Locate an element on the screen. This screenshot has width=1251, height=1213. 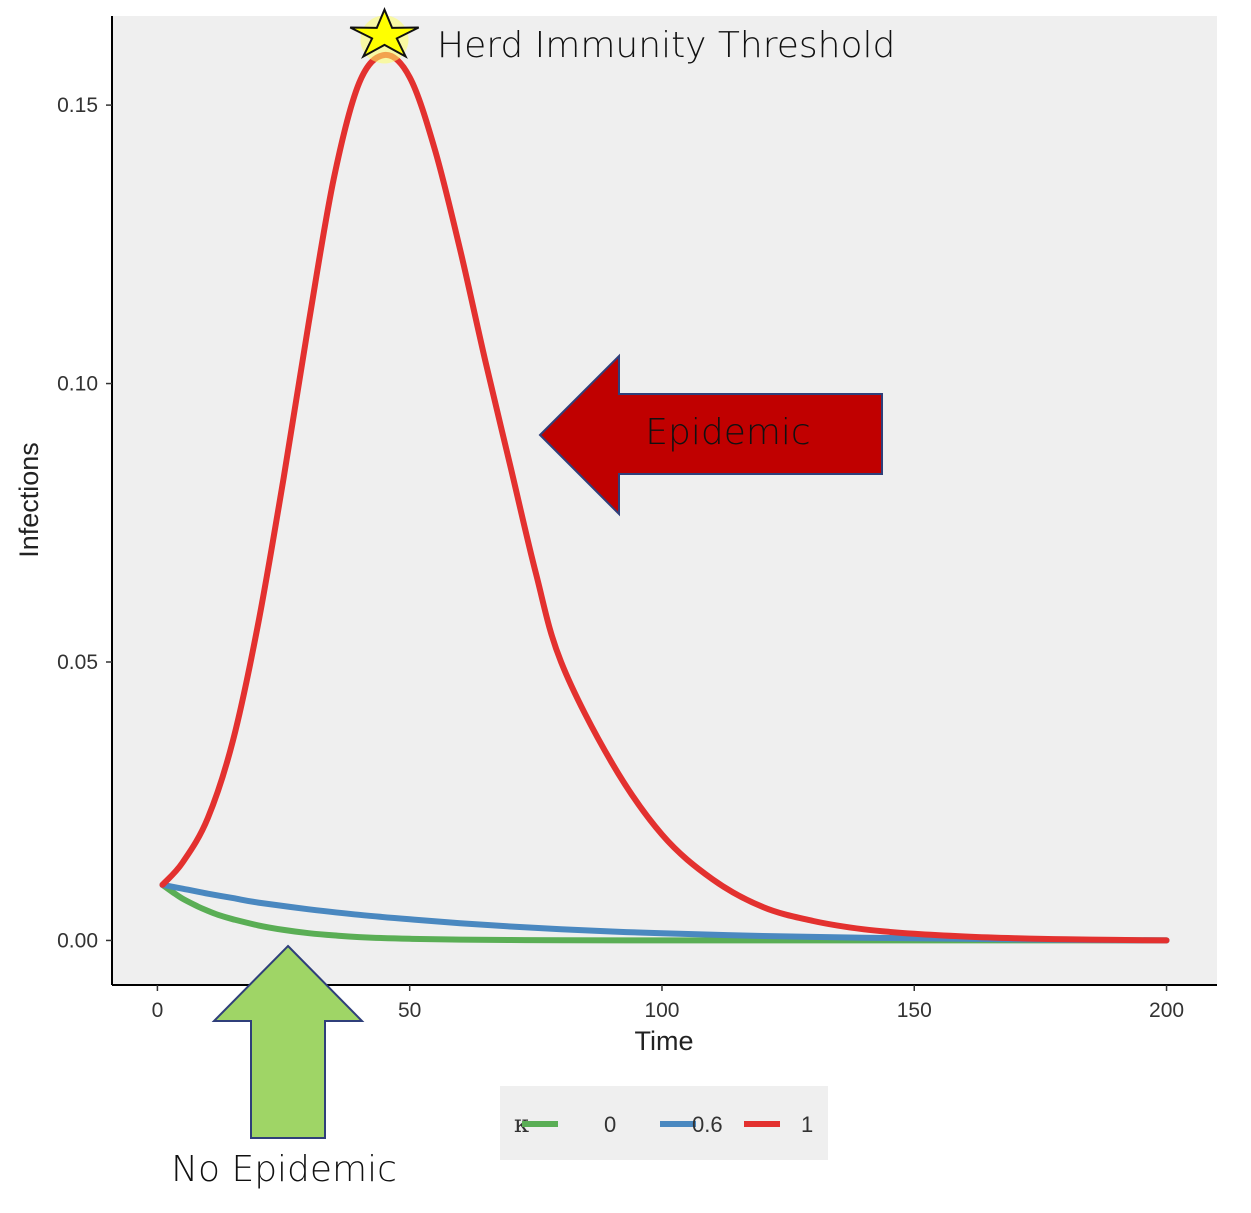
x-axis-ticks: 0 50 100 150 200 is located at coordinates (668, 1003).